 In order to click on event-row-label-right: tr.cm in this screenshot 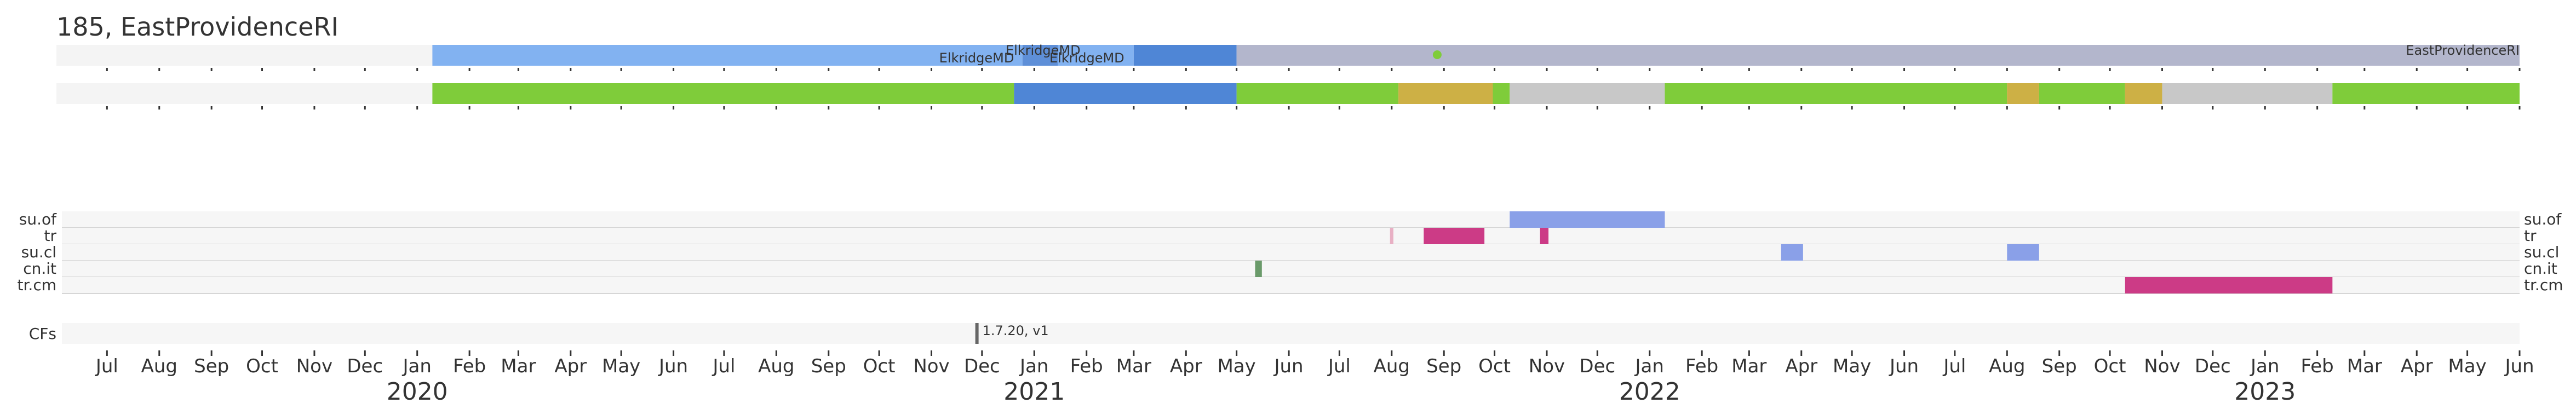, I will do `click(2543, 285)`.